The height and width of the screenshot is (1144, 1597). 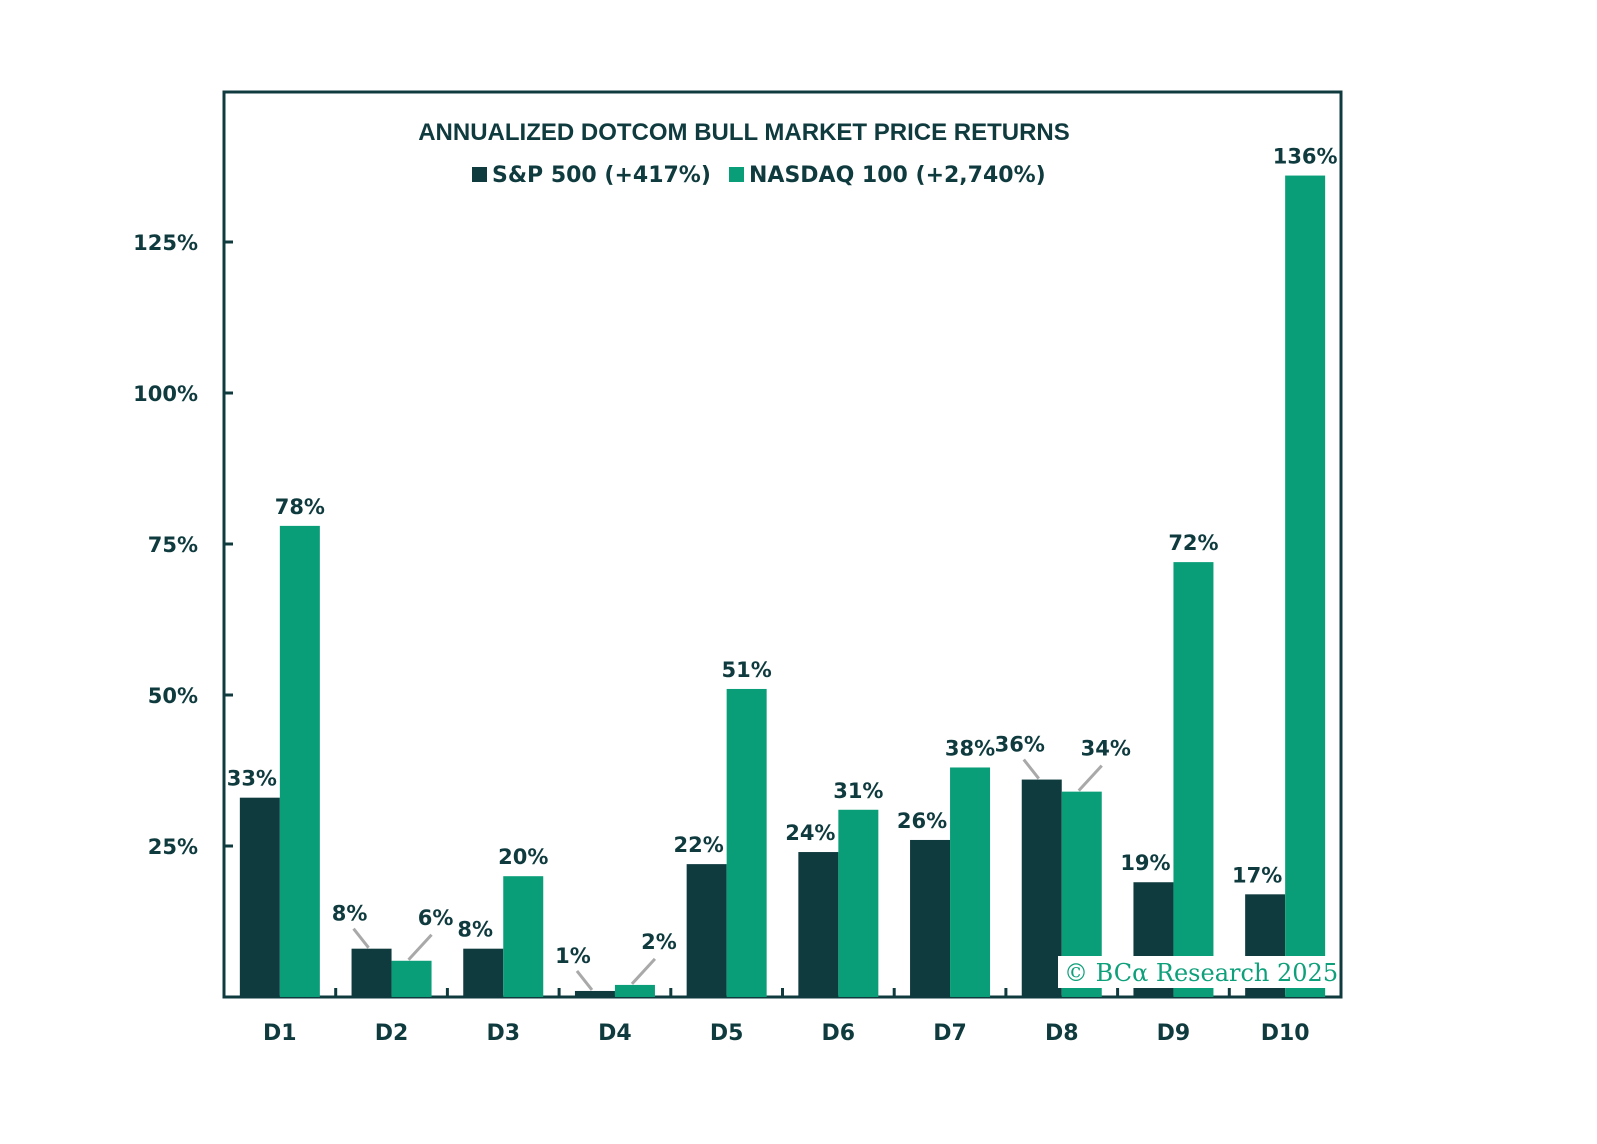 I want to click on bar-nasdaq100-d7, so click(x=970, y=882).